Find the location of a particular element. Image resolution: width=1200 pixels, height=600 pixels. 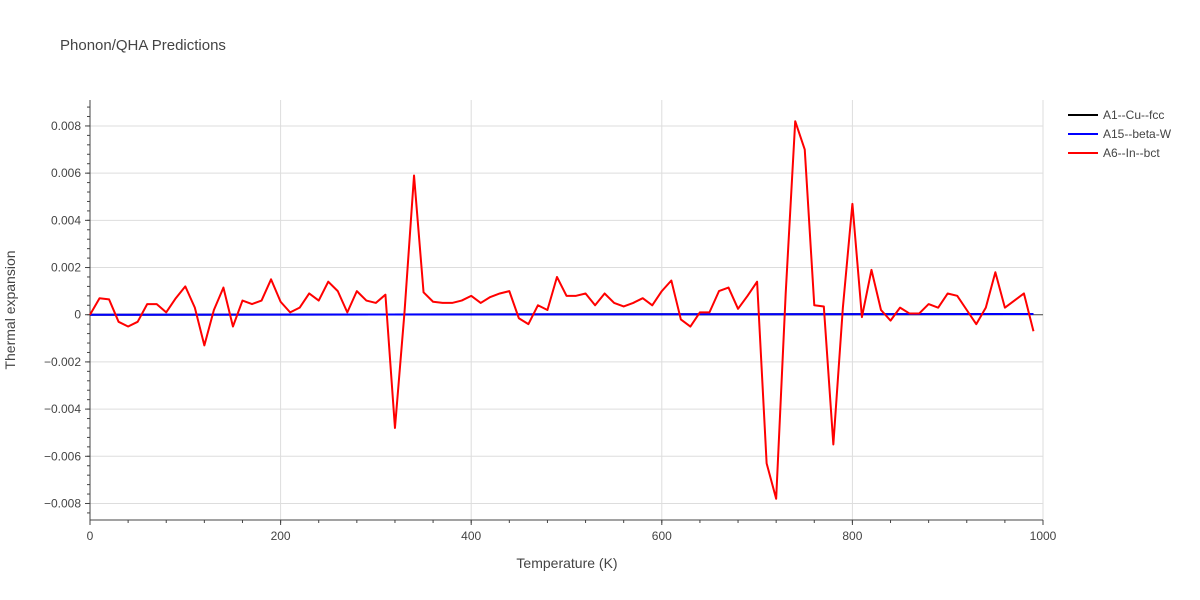

legend-item-a1-cu-fcc: A1--Cu--fcc is located at coordinates (1116, 115).